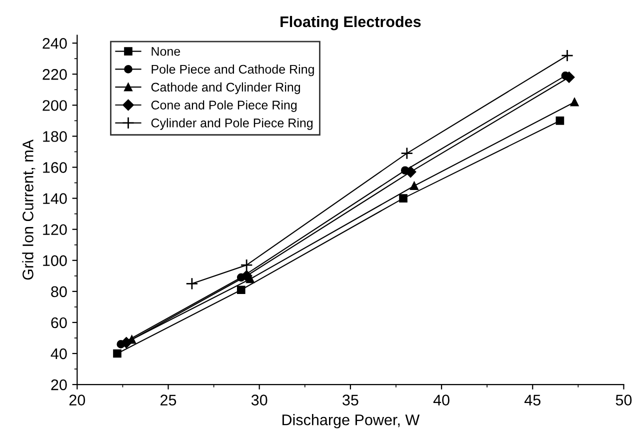  What do you see at coordinates (532, 400) in the screenshot?
I see `x-tick-label: 45` at bounding box center [532, 400].